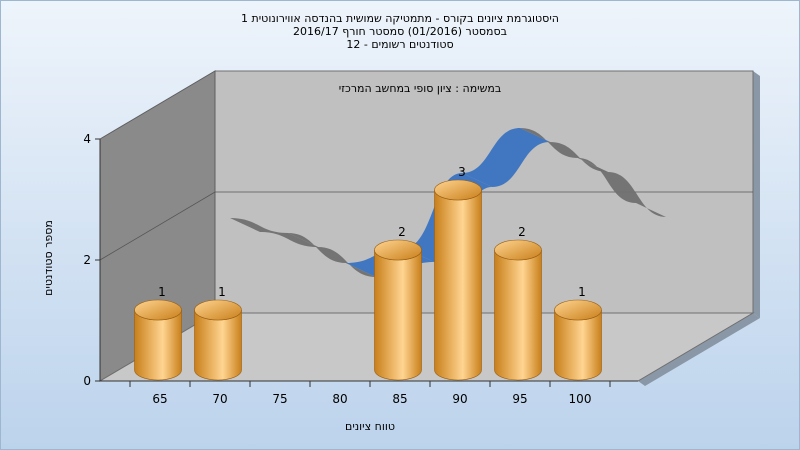 The height and width of the screenshot is (450, 800). I want to click on y-gridline, so click(426, 226).